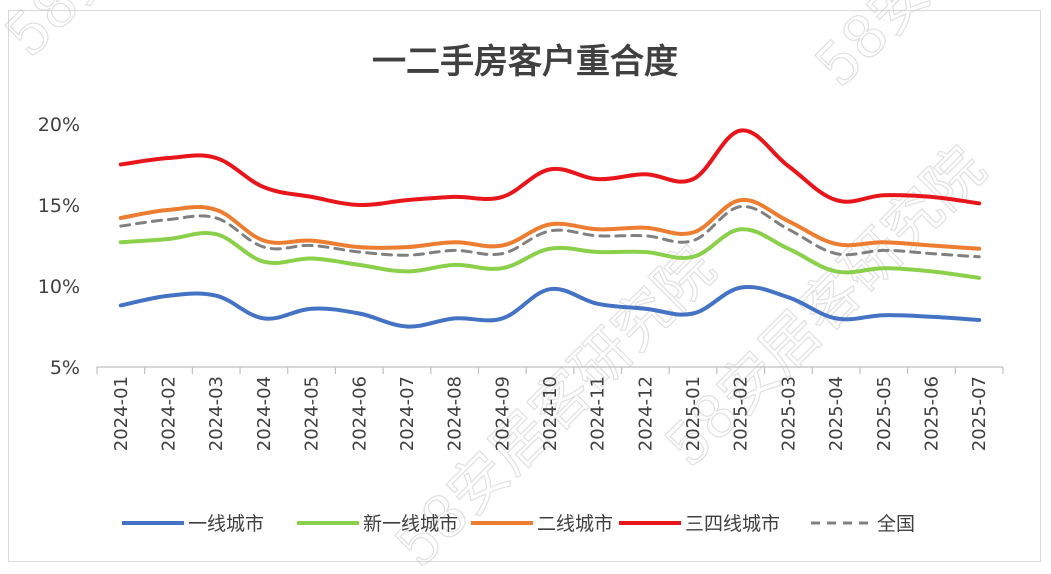 The image size is (1051, 574). What do you see at coordinates (502, 413) in the screenshot?
I see `x-tick-label: 2024-09` at bounding box center [502, 413].